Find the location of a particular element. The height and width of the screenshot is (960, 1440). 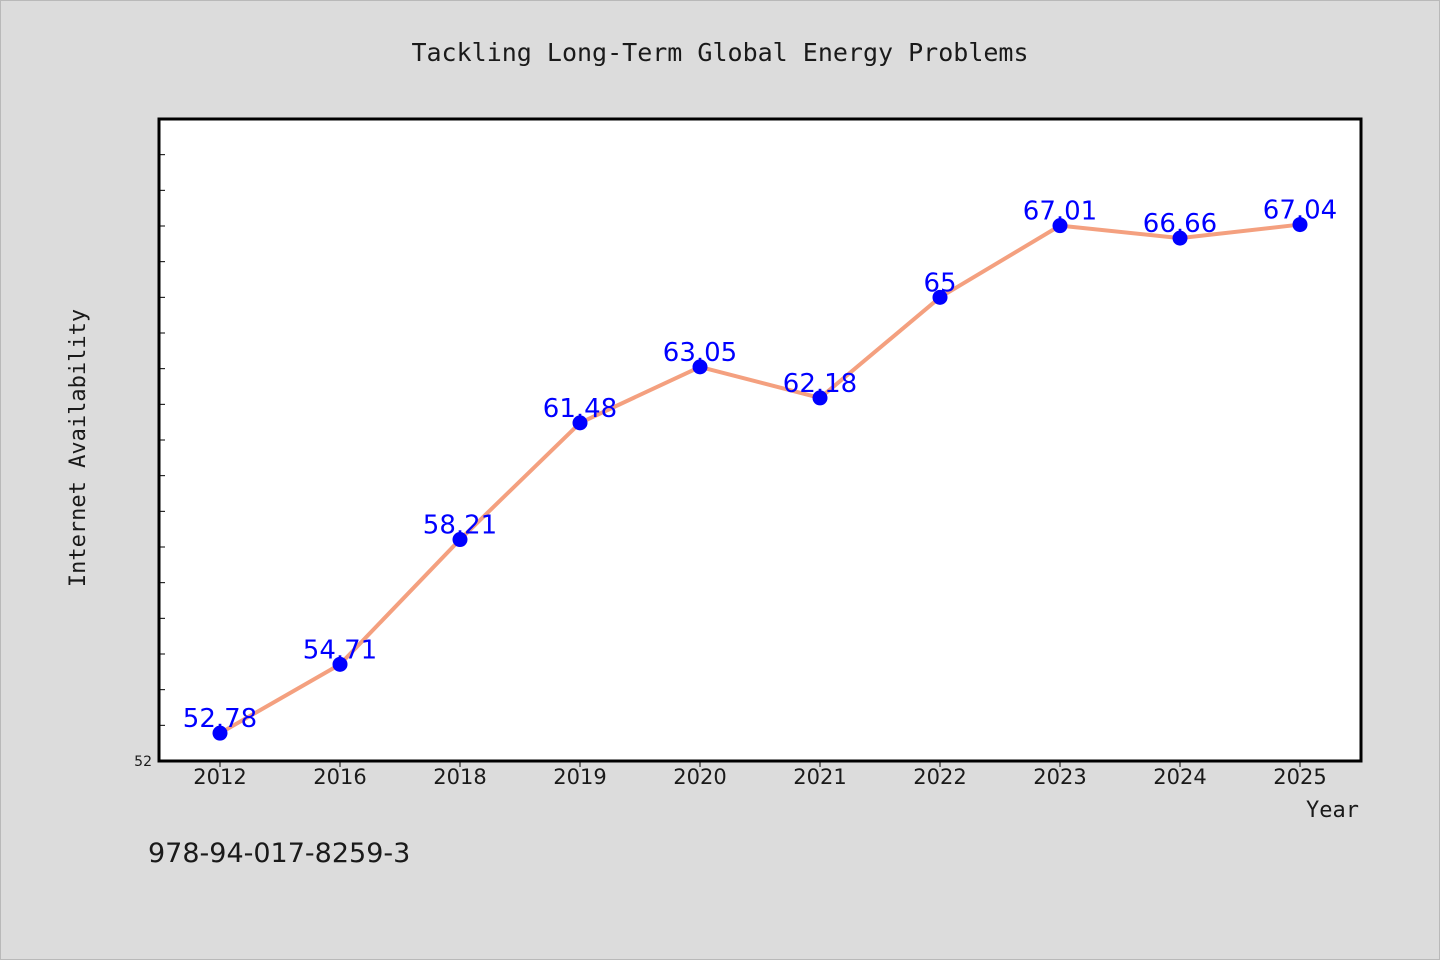

x-tick-label: 2023 is located at coordinates (1059, 777).